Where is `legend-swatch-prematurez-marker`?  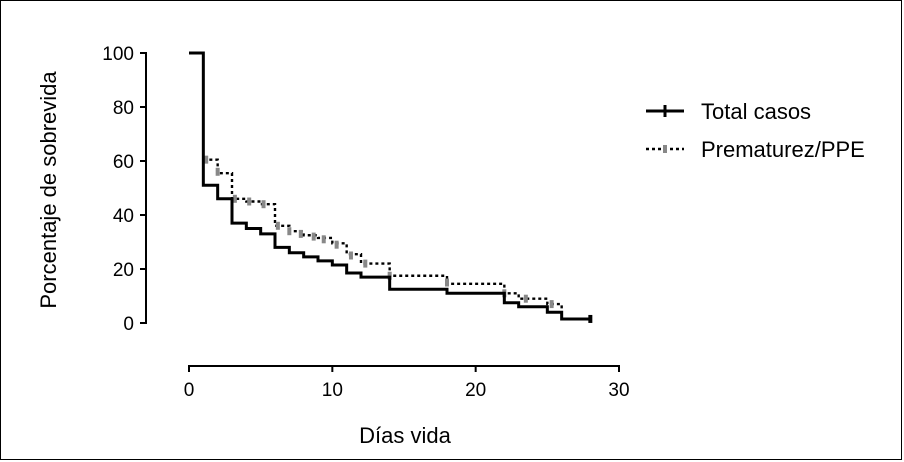
legend-swatch-prematurez-marker is located at coordinates (665, 149).